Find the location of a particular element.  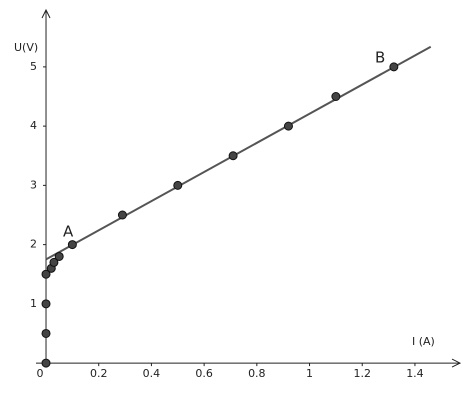

annotation: B is located at coordinates (380, 58).